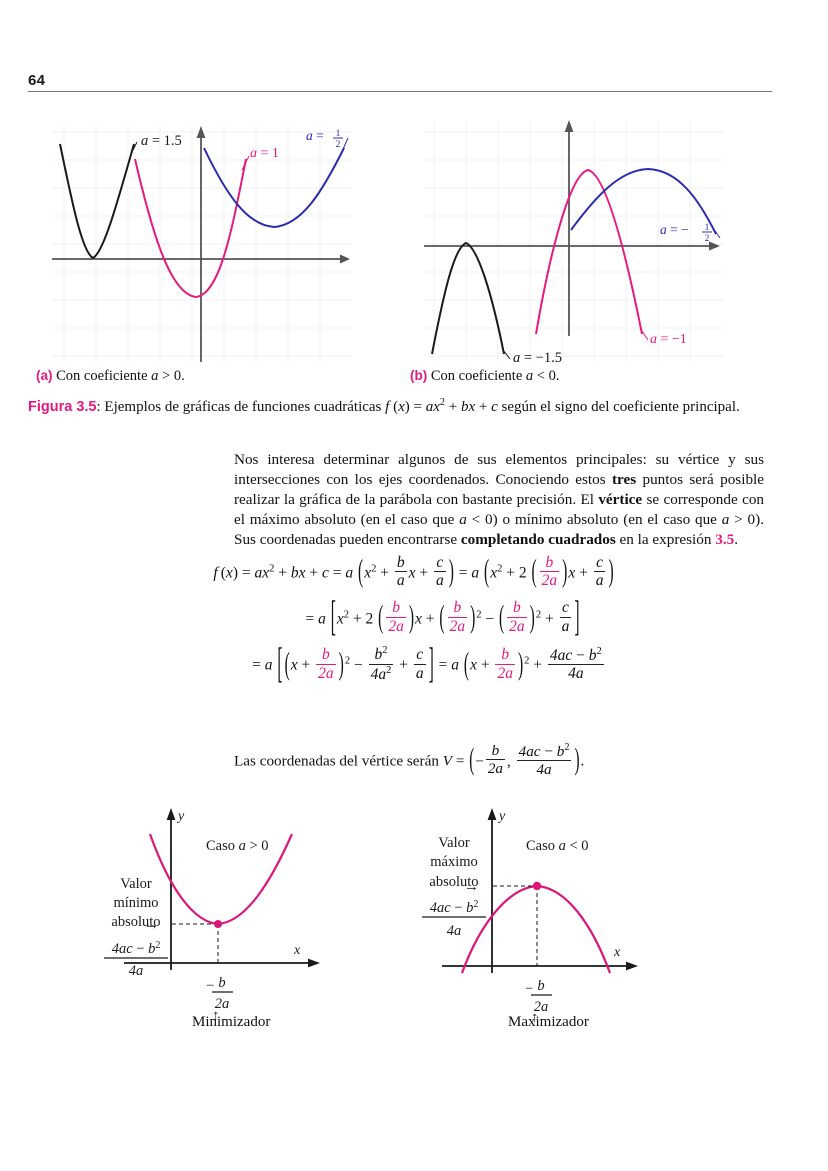 The width and height of the screenshot is (828, 1171). What do you see at coordinates (725, 539) in the screenshot?
I see `par-ref-3-5: 3.5` at bounding box center [725, 539].